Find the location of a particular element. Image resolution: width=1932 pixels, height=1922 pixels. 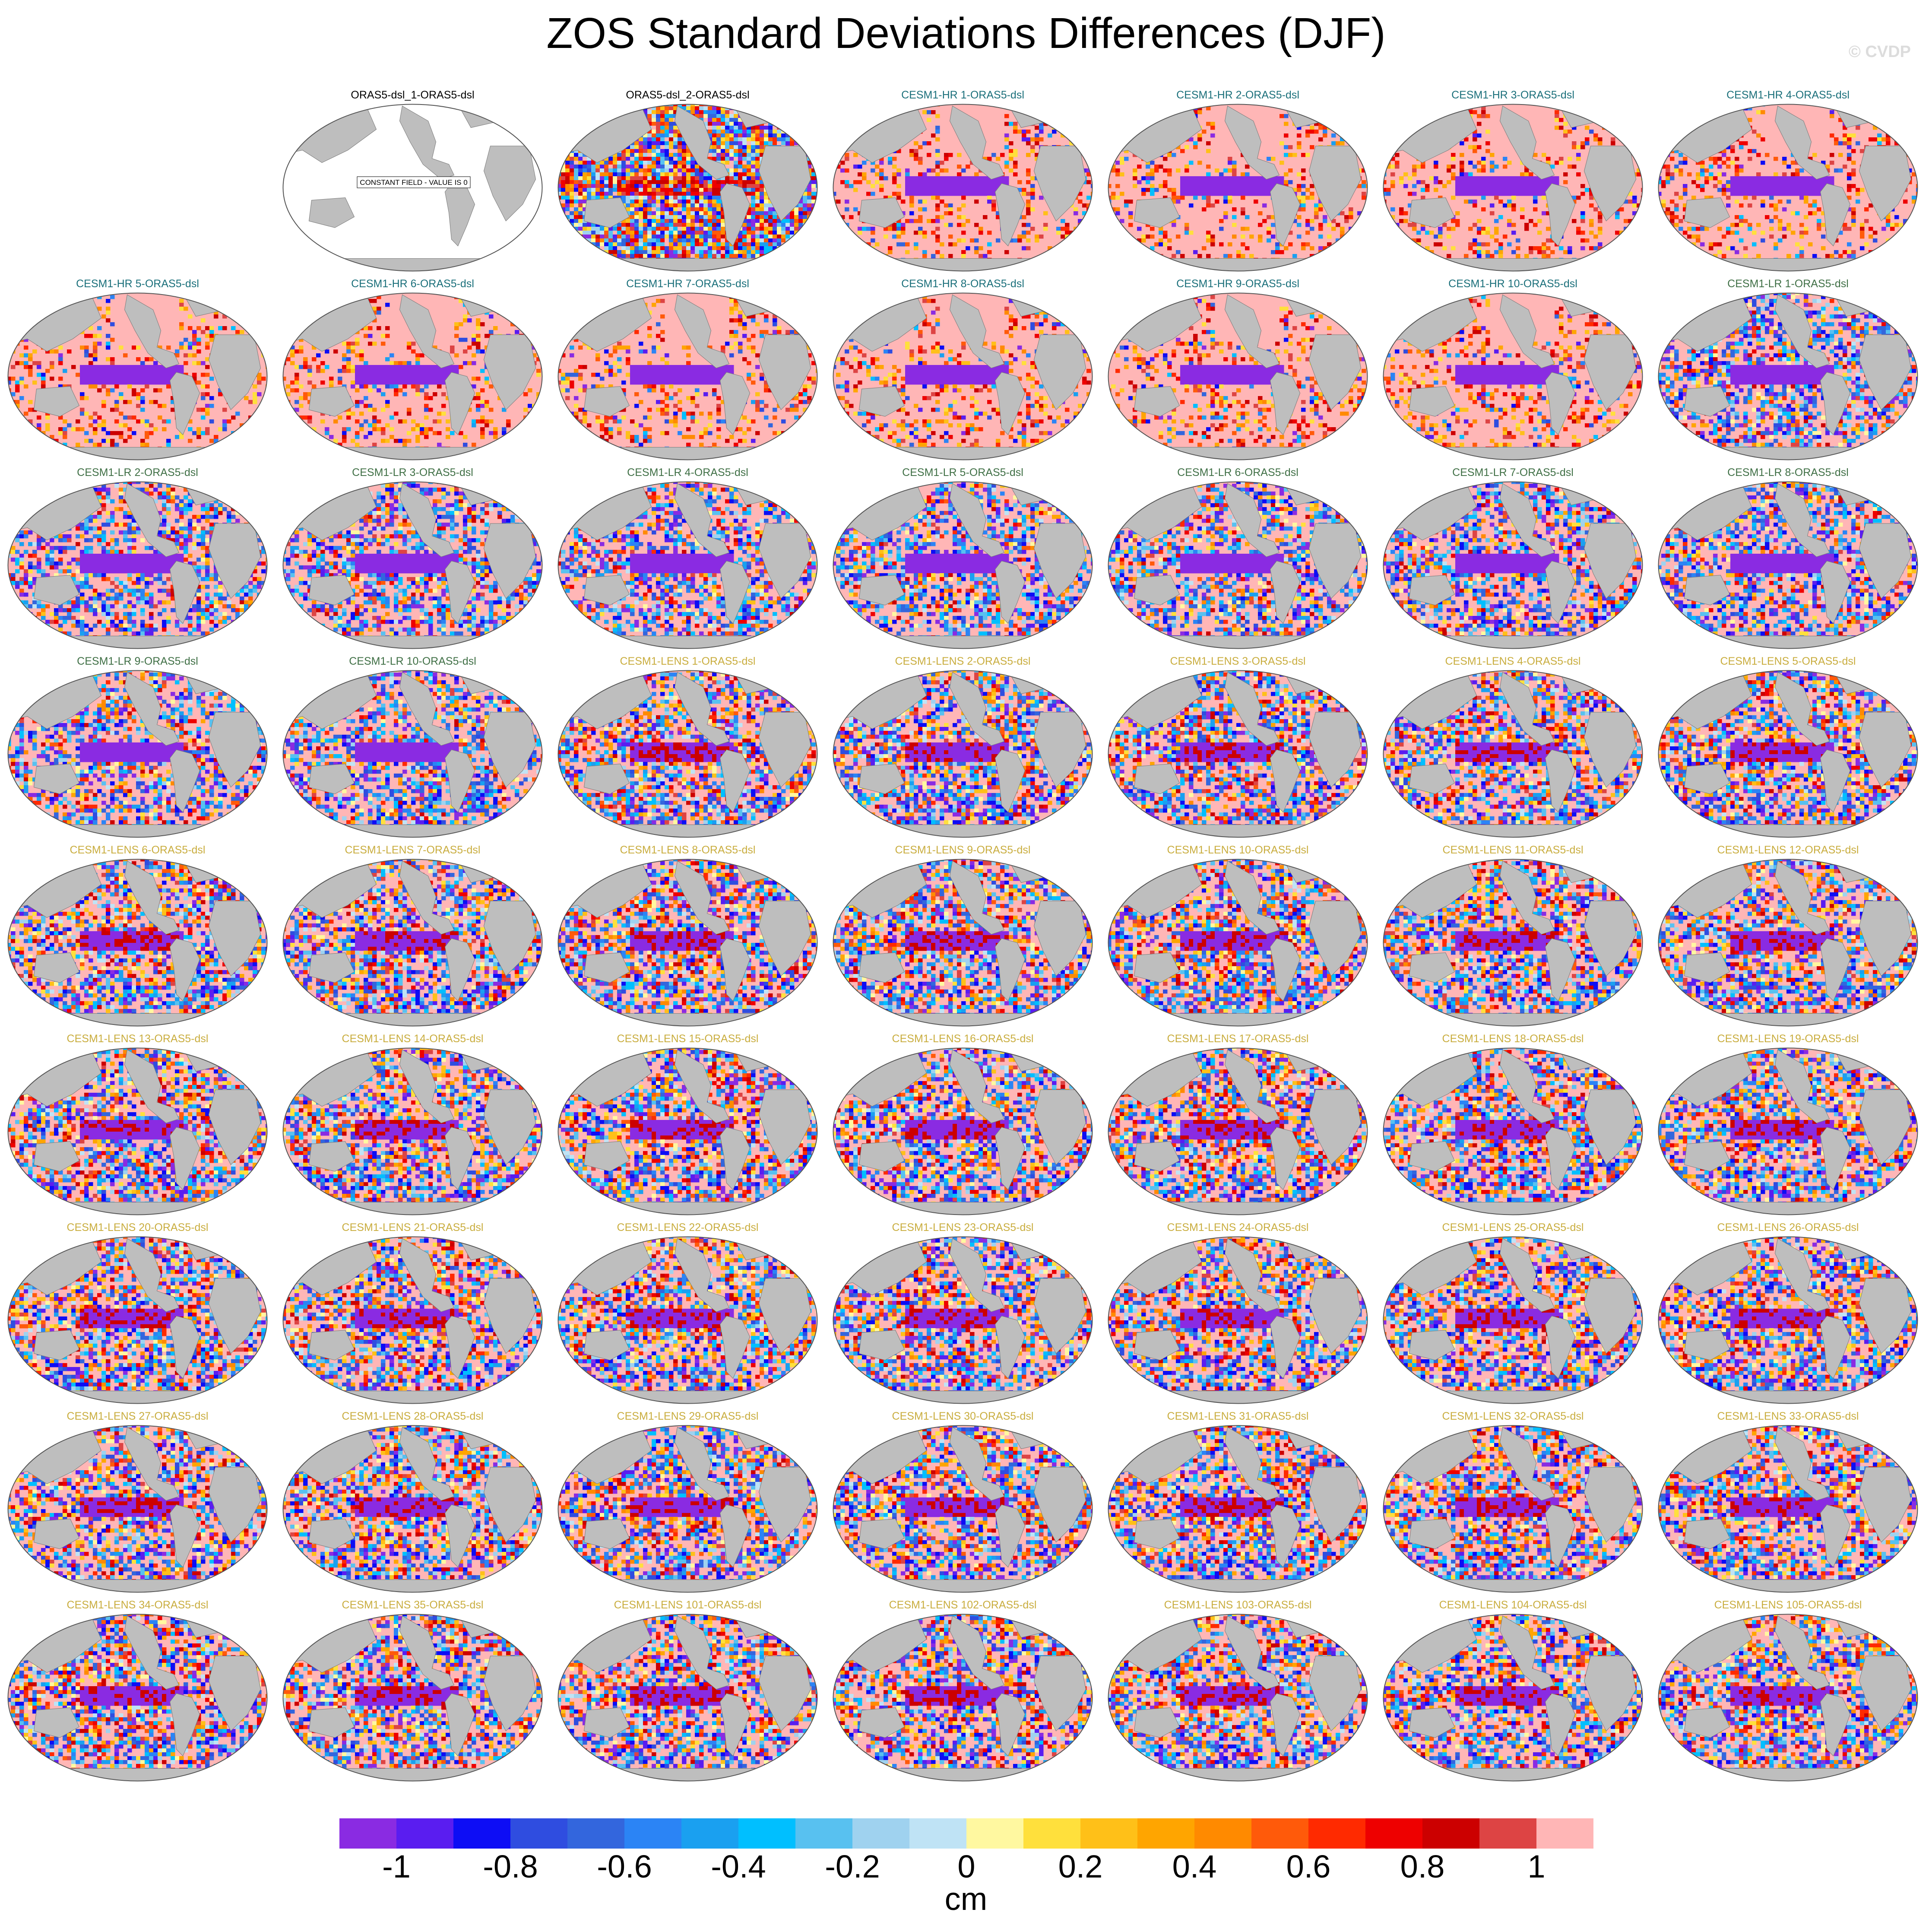

panel-title: CESM1-LR 8-ORAS5-dsl is located at coordinates (1788, 473).